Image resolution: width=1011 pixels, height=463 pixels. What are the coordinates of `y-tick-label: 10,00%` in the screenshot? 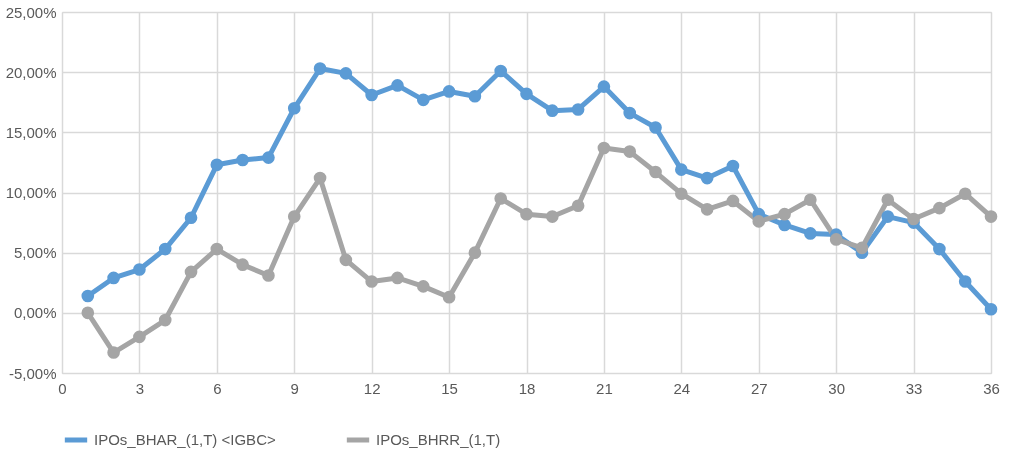 It's located at (31, 192).